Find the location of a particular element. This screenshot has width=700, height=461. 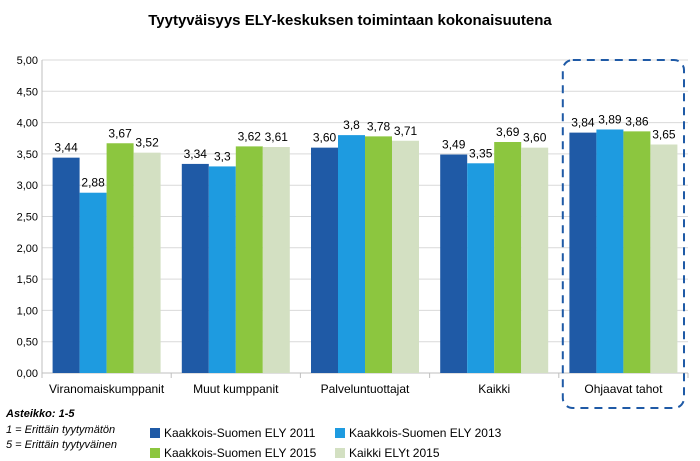

data-label: 3,8 is located at coordinates (351, 125).